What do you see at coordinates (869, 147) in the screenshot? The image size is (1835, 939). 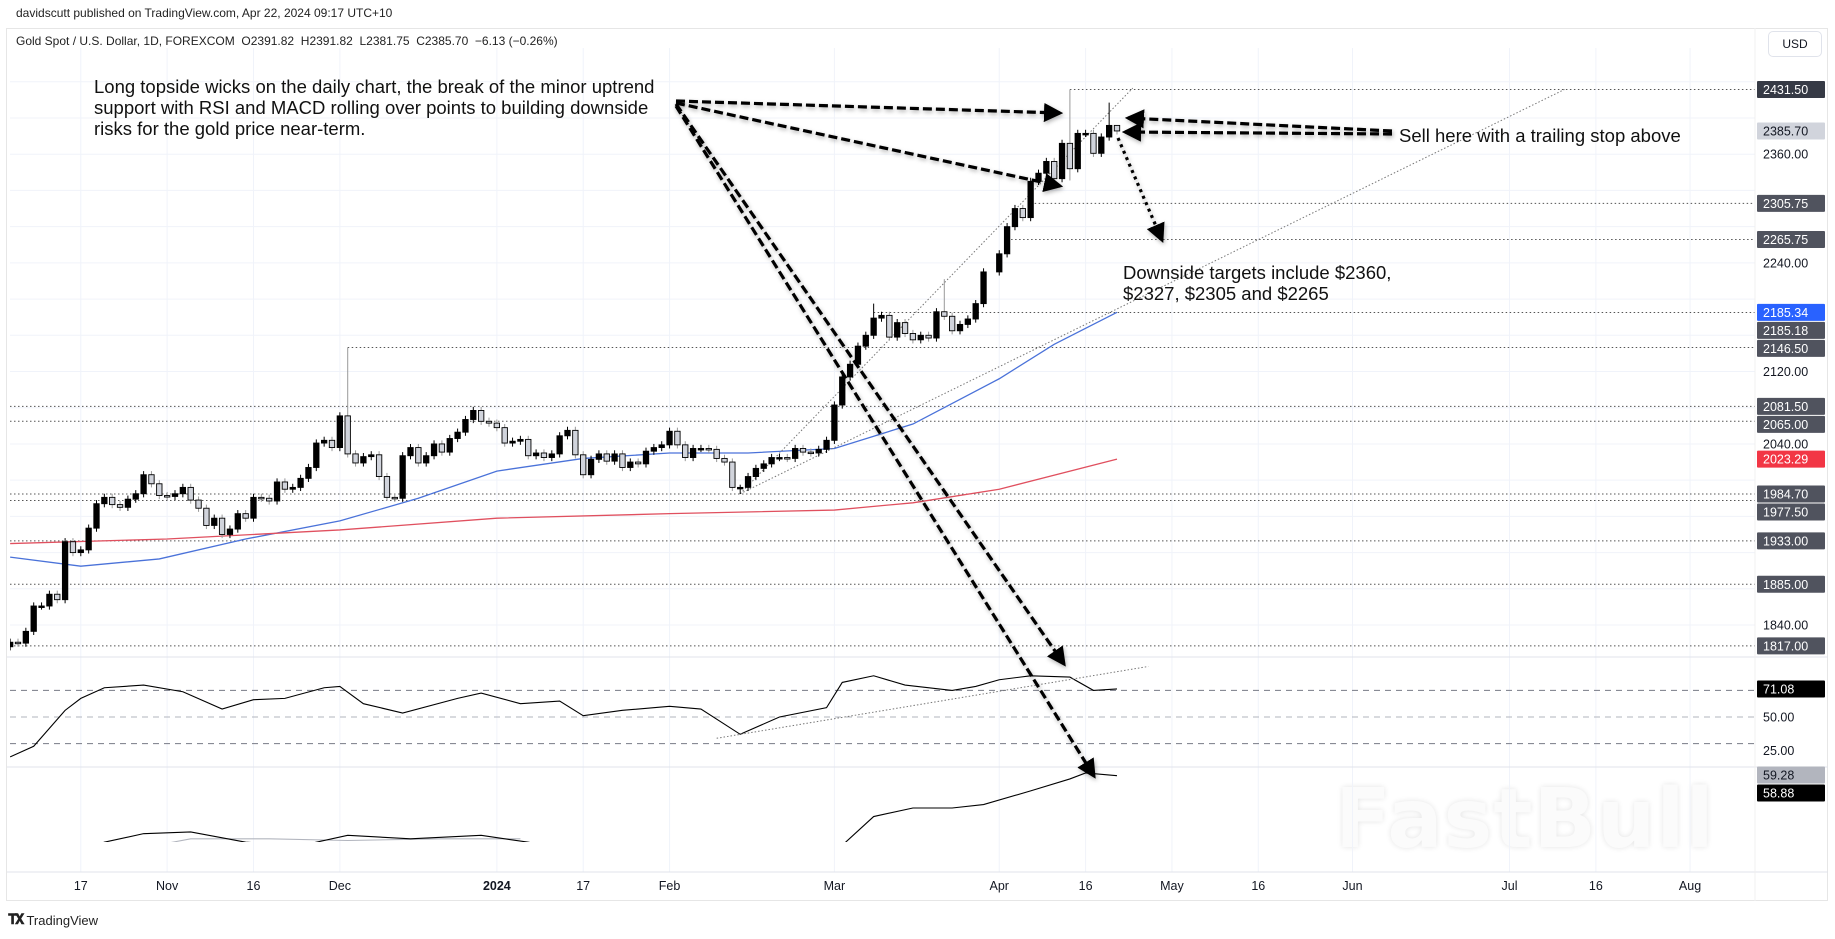 I see `arrow-to-trend-break` at bounding box center [869, 147].